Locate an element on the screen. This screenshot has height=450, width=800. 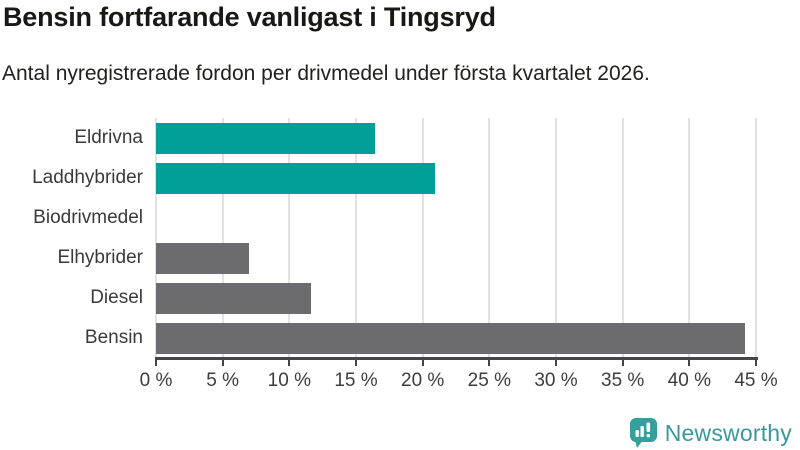
bar-diesel is located at coordinates (233, 298).